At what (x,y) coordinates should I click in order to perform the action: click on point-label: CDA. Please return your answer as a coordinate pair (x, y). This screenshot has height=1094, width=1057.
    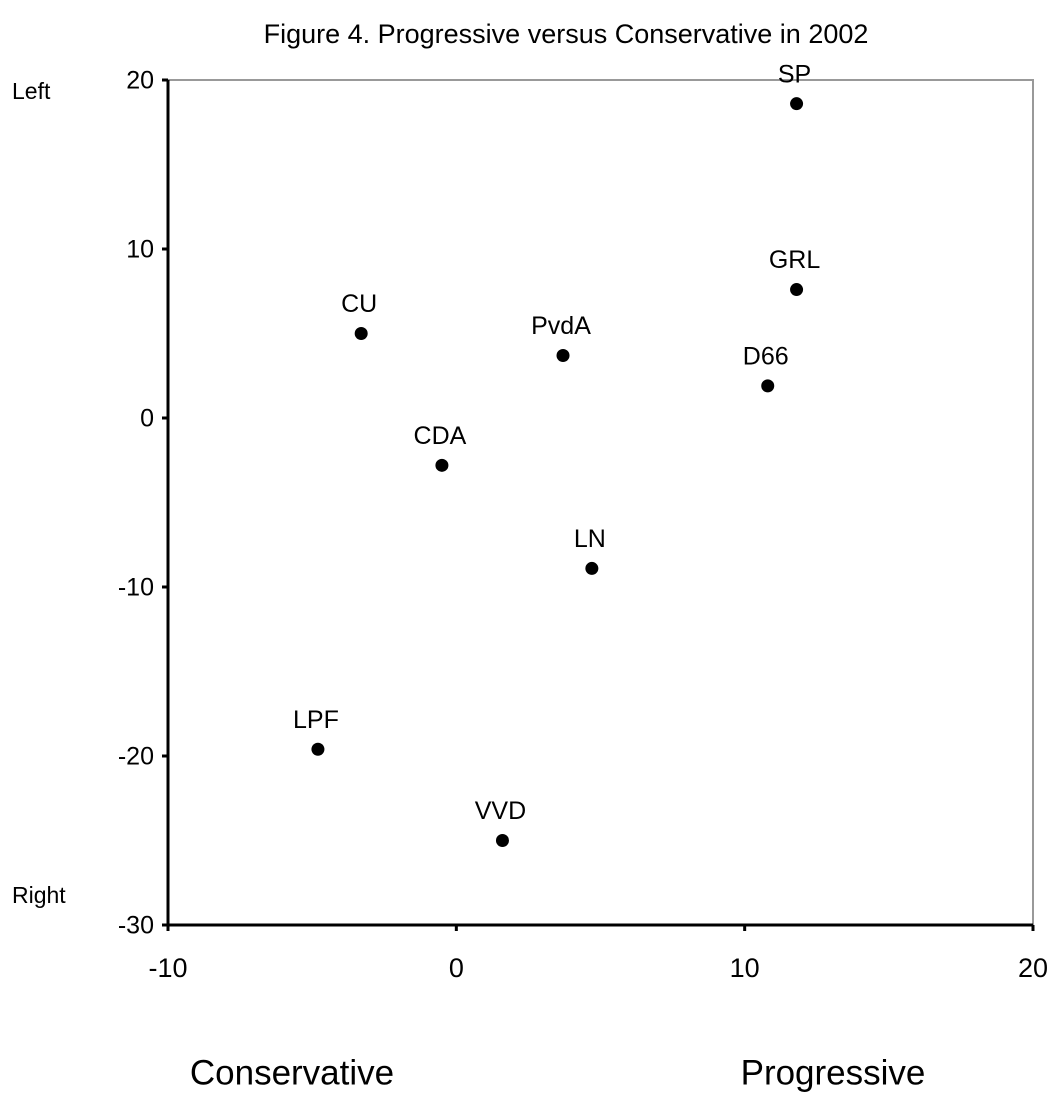
    Looking at the image, I should click on (440, 436).